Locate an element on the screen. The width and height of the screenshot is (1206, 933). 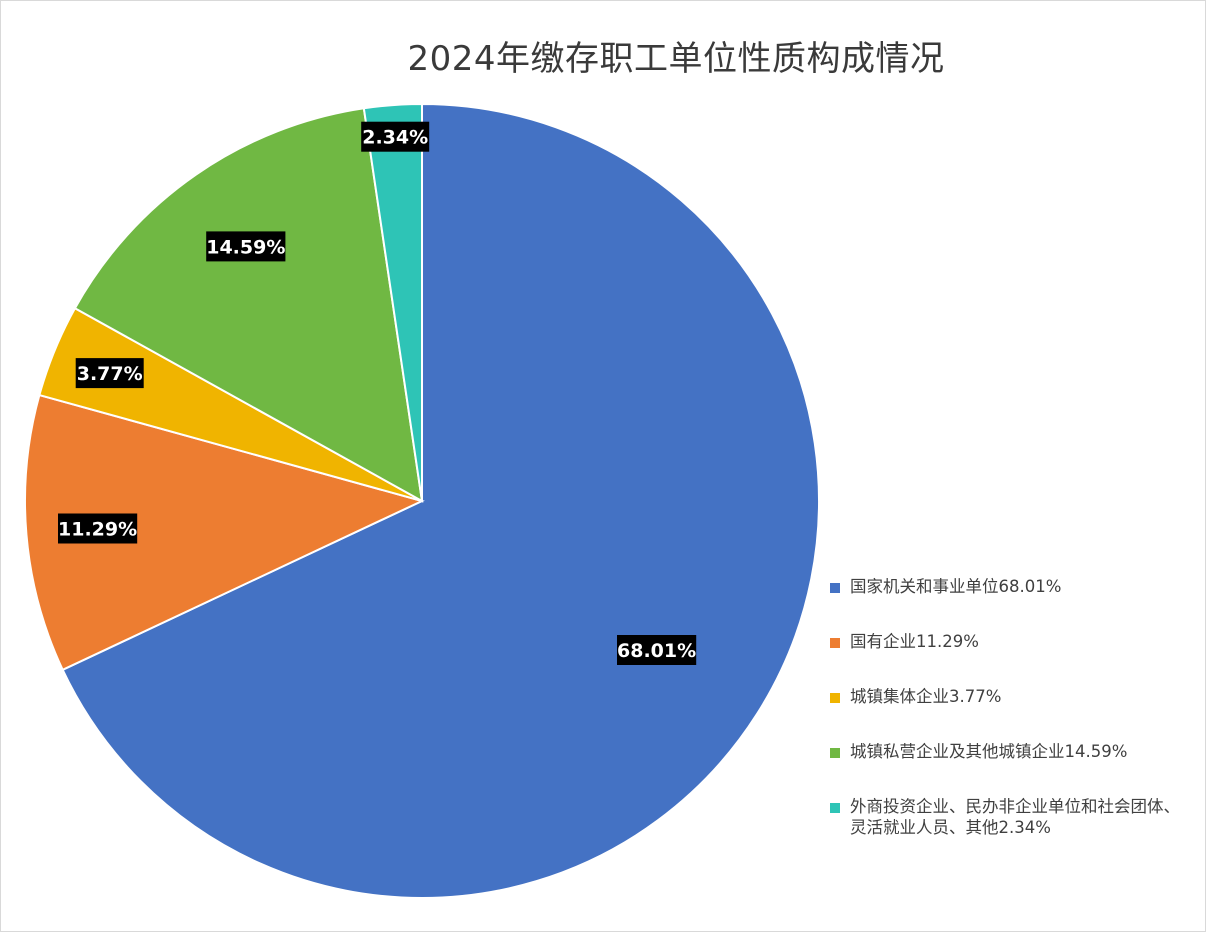
data-label-3: 14.59% is located at coordinates (246, 246).